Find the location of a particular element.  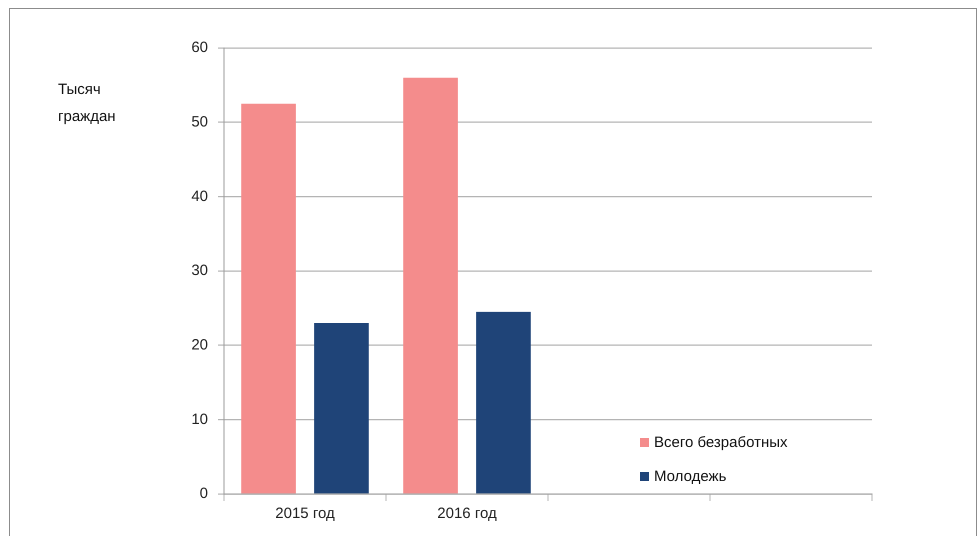

y-tick-label: 10 is located at coordinates (199, 419).